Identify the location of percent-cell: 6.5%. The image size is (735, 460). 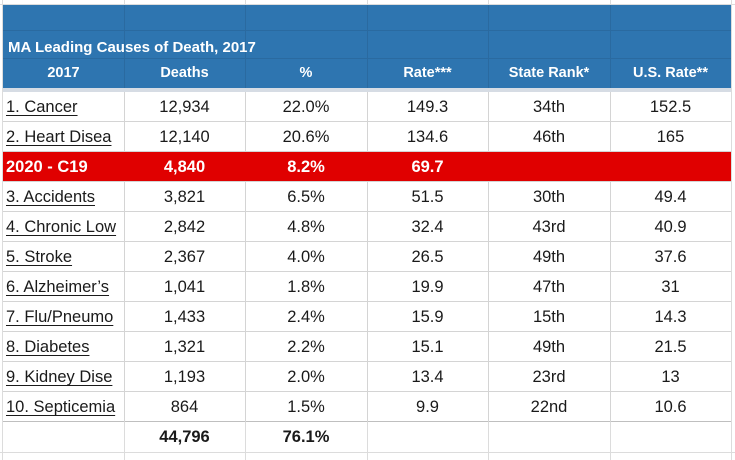
(306, 197).